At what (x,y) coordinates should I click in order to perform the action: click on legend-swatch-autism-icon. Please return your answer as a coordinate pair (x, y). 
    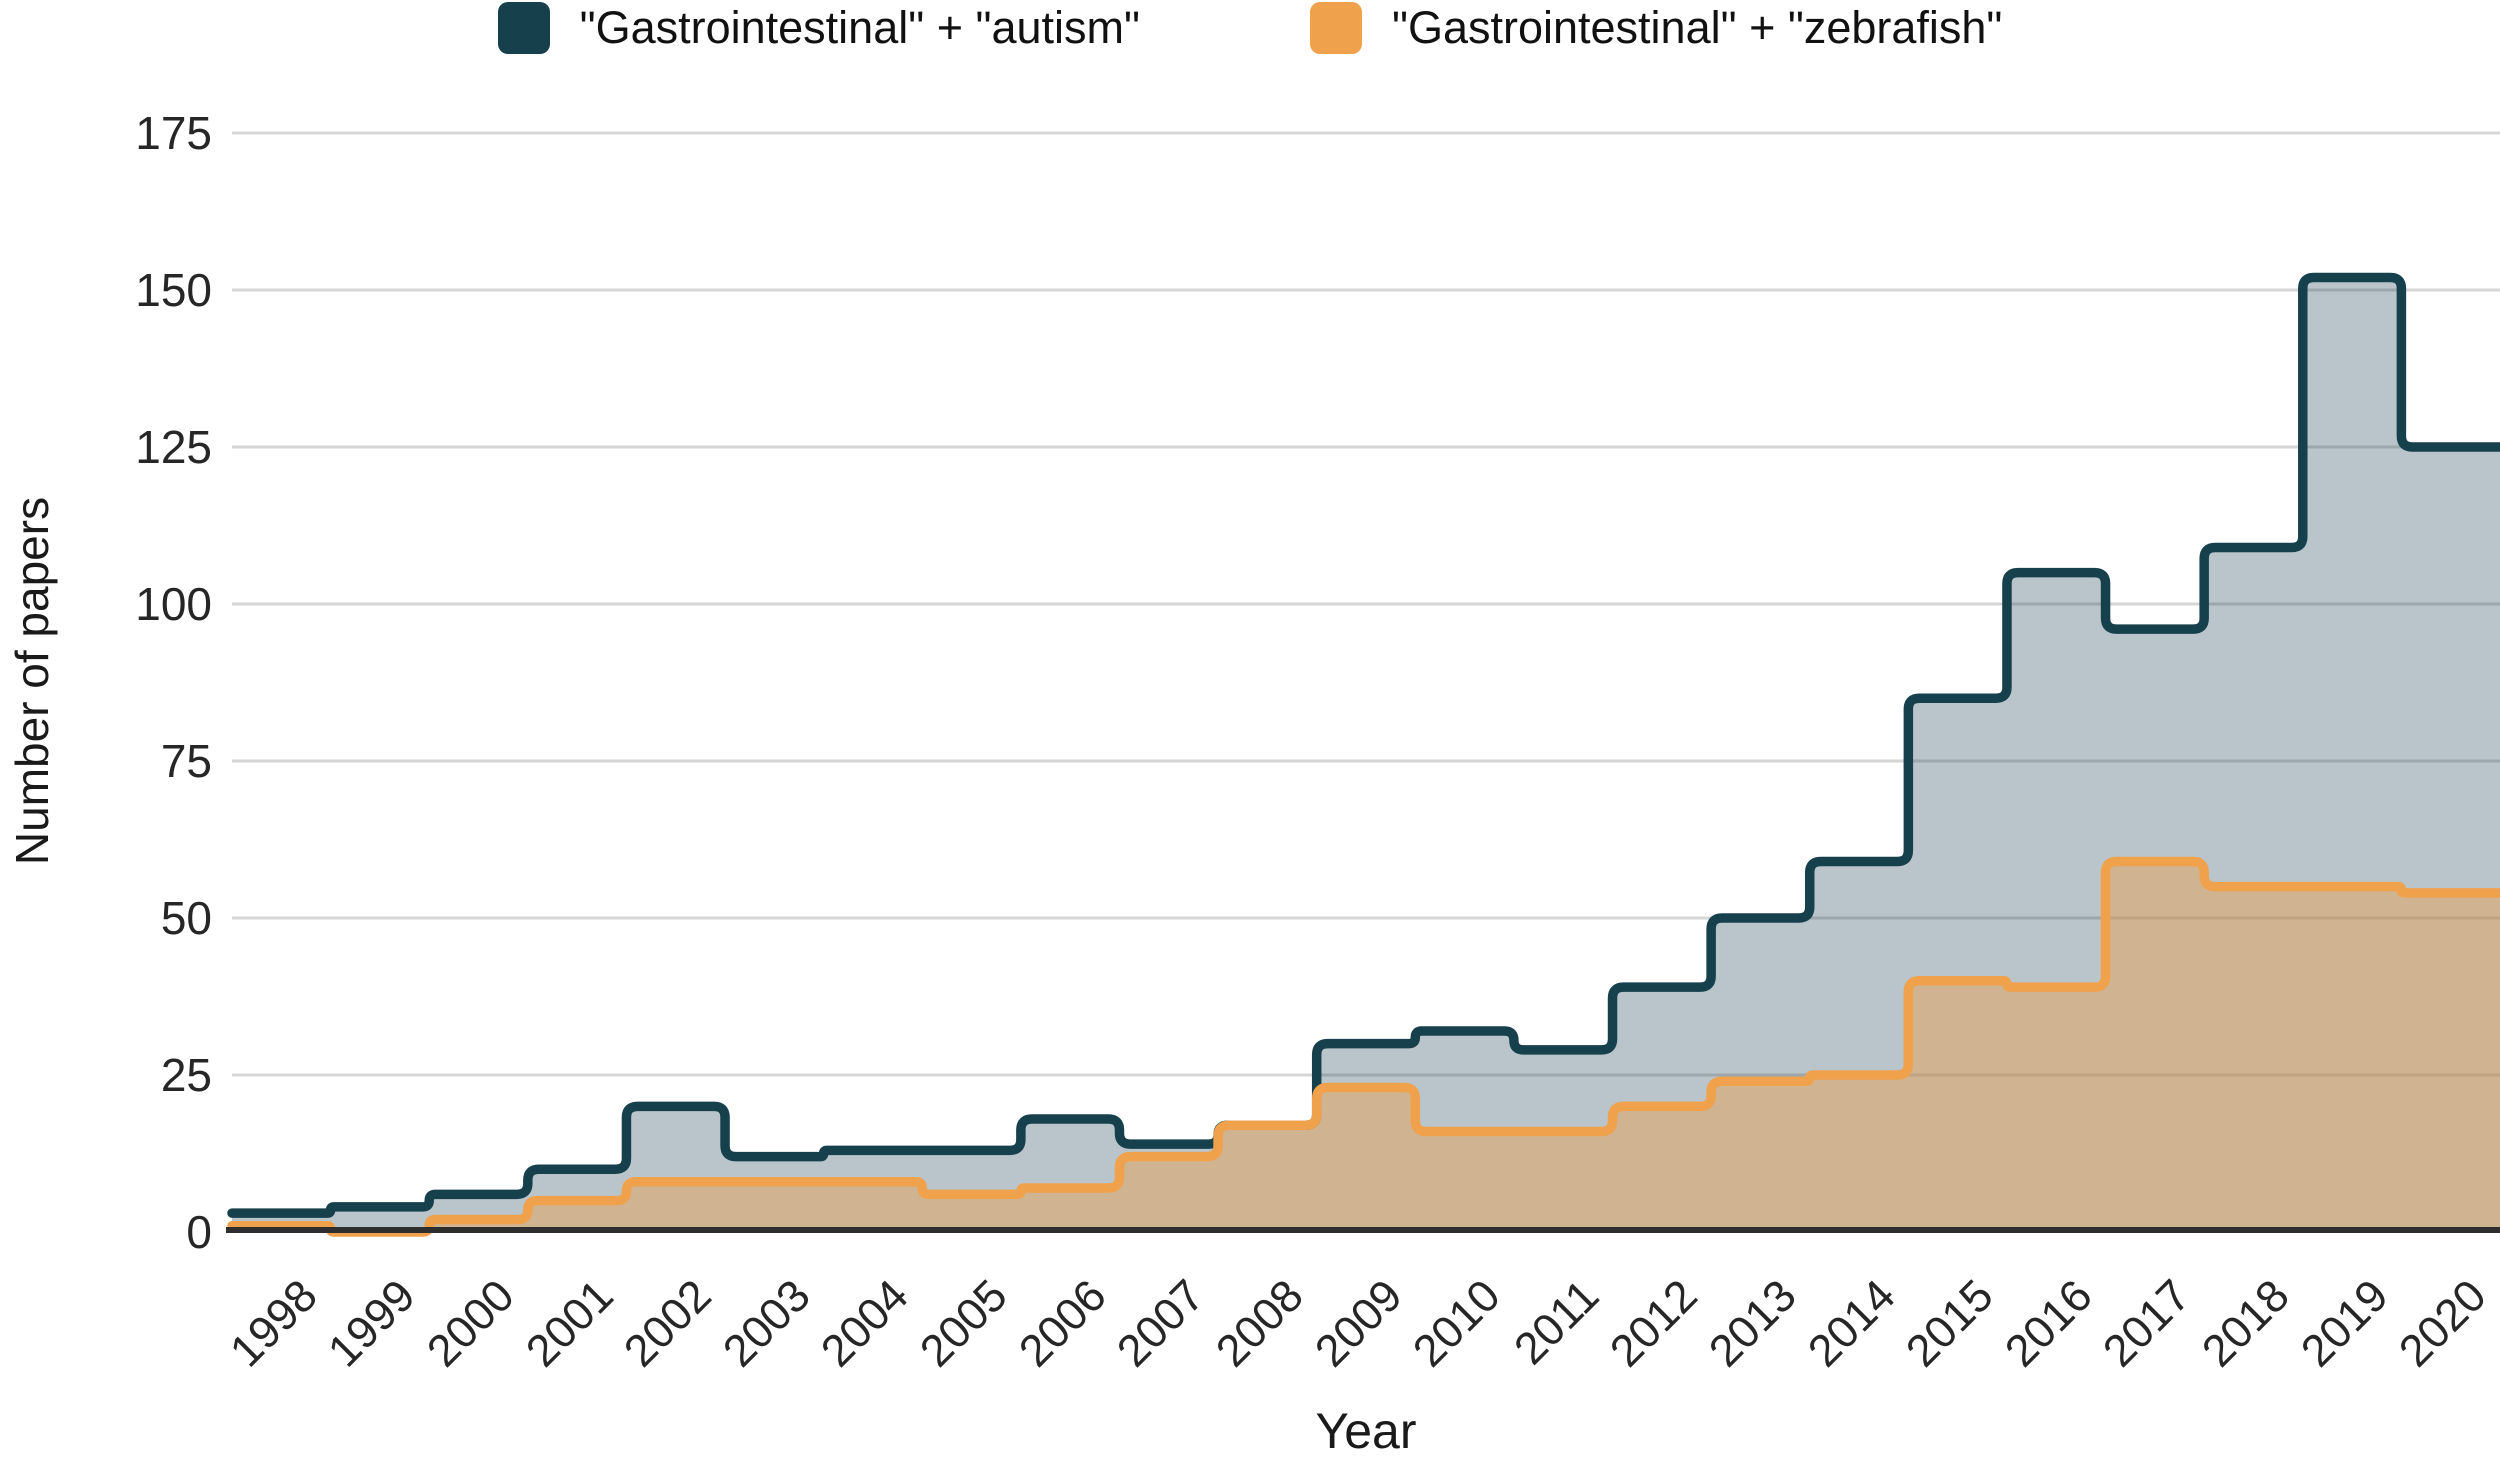
    Looking at the image, I should click on (523, 28).